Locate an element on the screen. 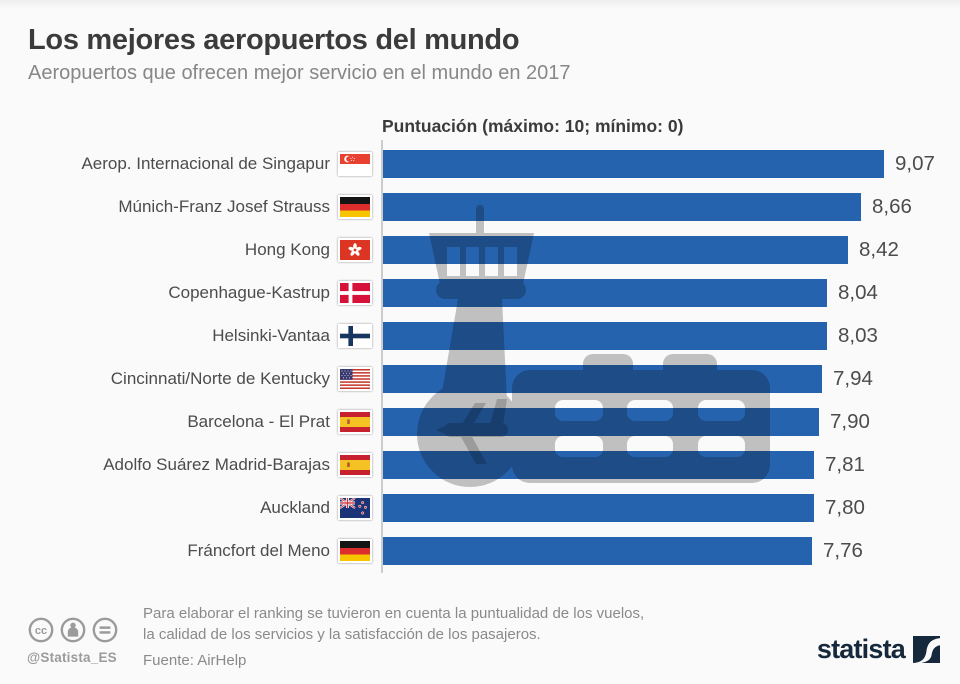 This screenshot has height=684, width=960. statista-logo: statista is located at coordinates (878, 649).